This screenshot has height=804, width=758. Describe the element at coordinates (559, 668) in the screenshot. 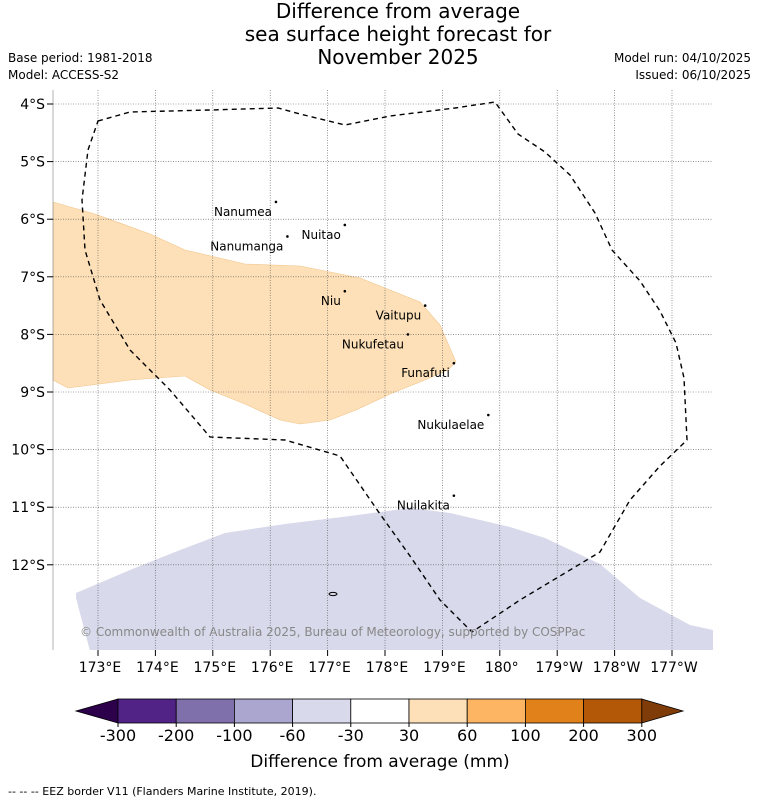

I see `lon-tick-label: 179°W` at that location.